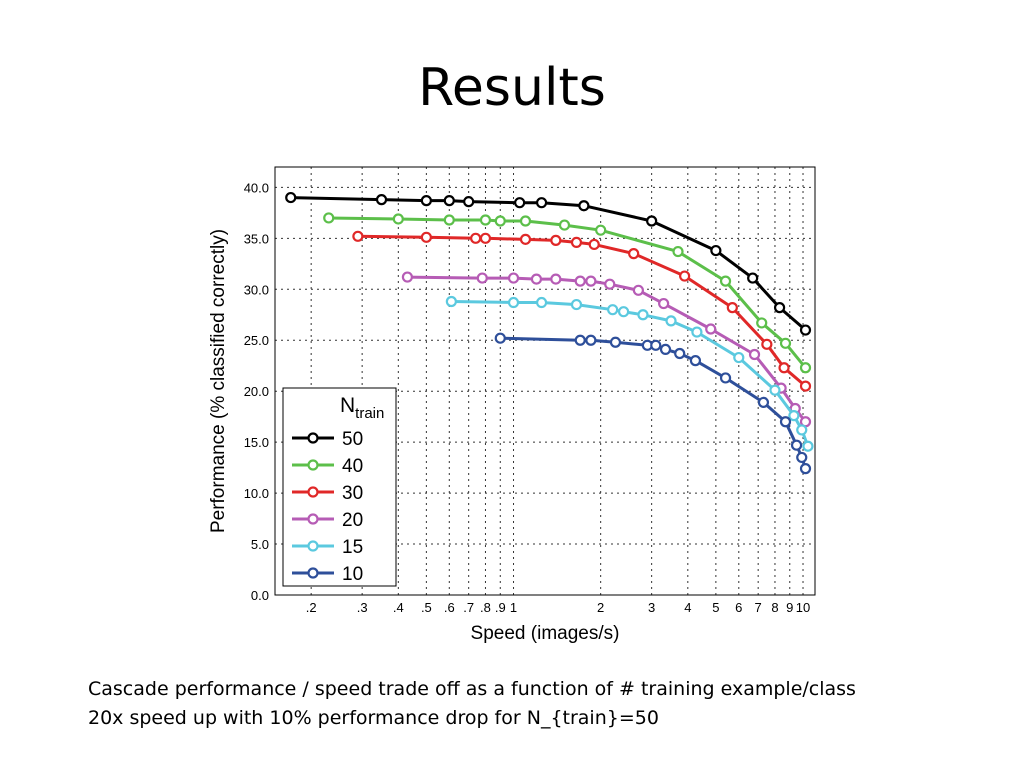  I want to click on legend-title-main: N, so click(347, 405).